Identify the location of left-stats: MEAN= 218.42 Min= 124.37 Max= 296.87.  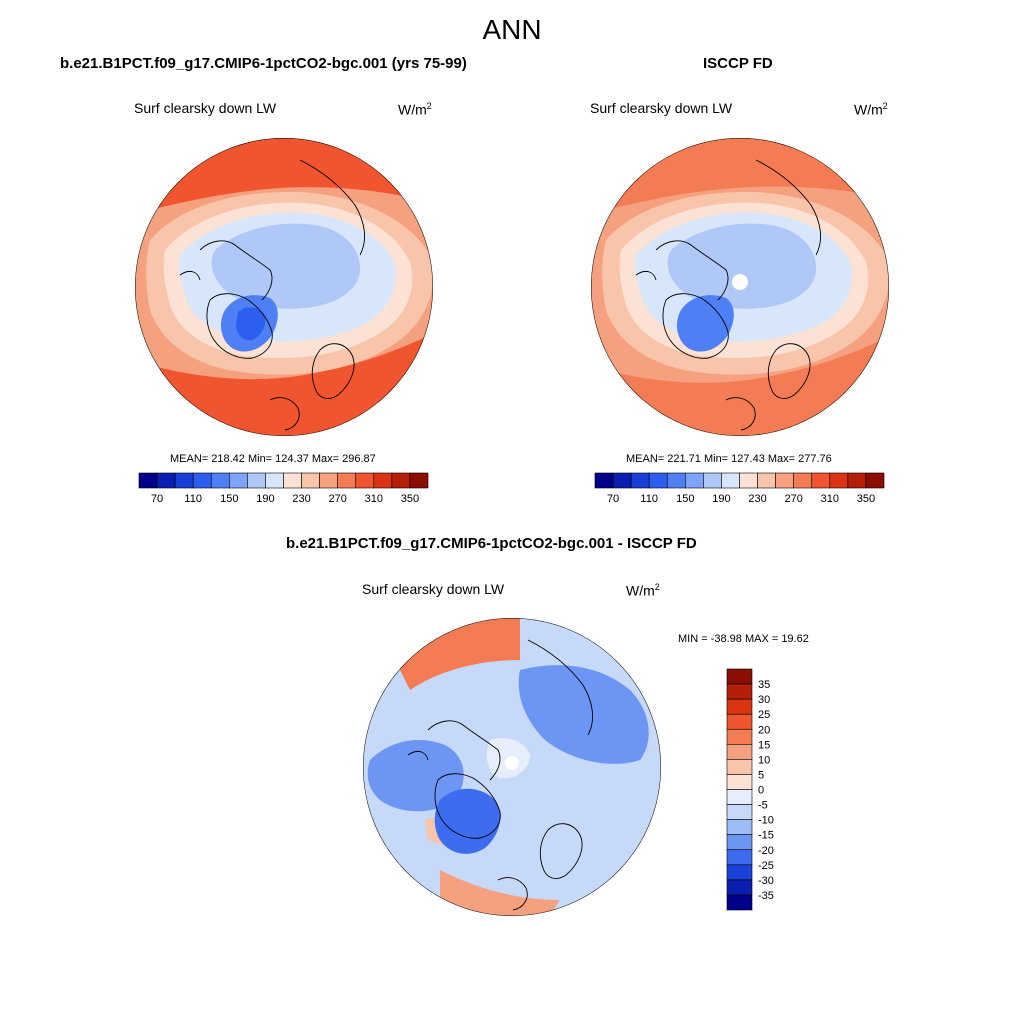
(273, 459).